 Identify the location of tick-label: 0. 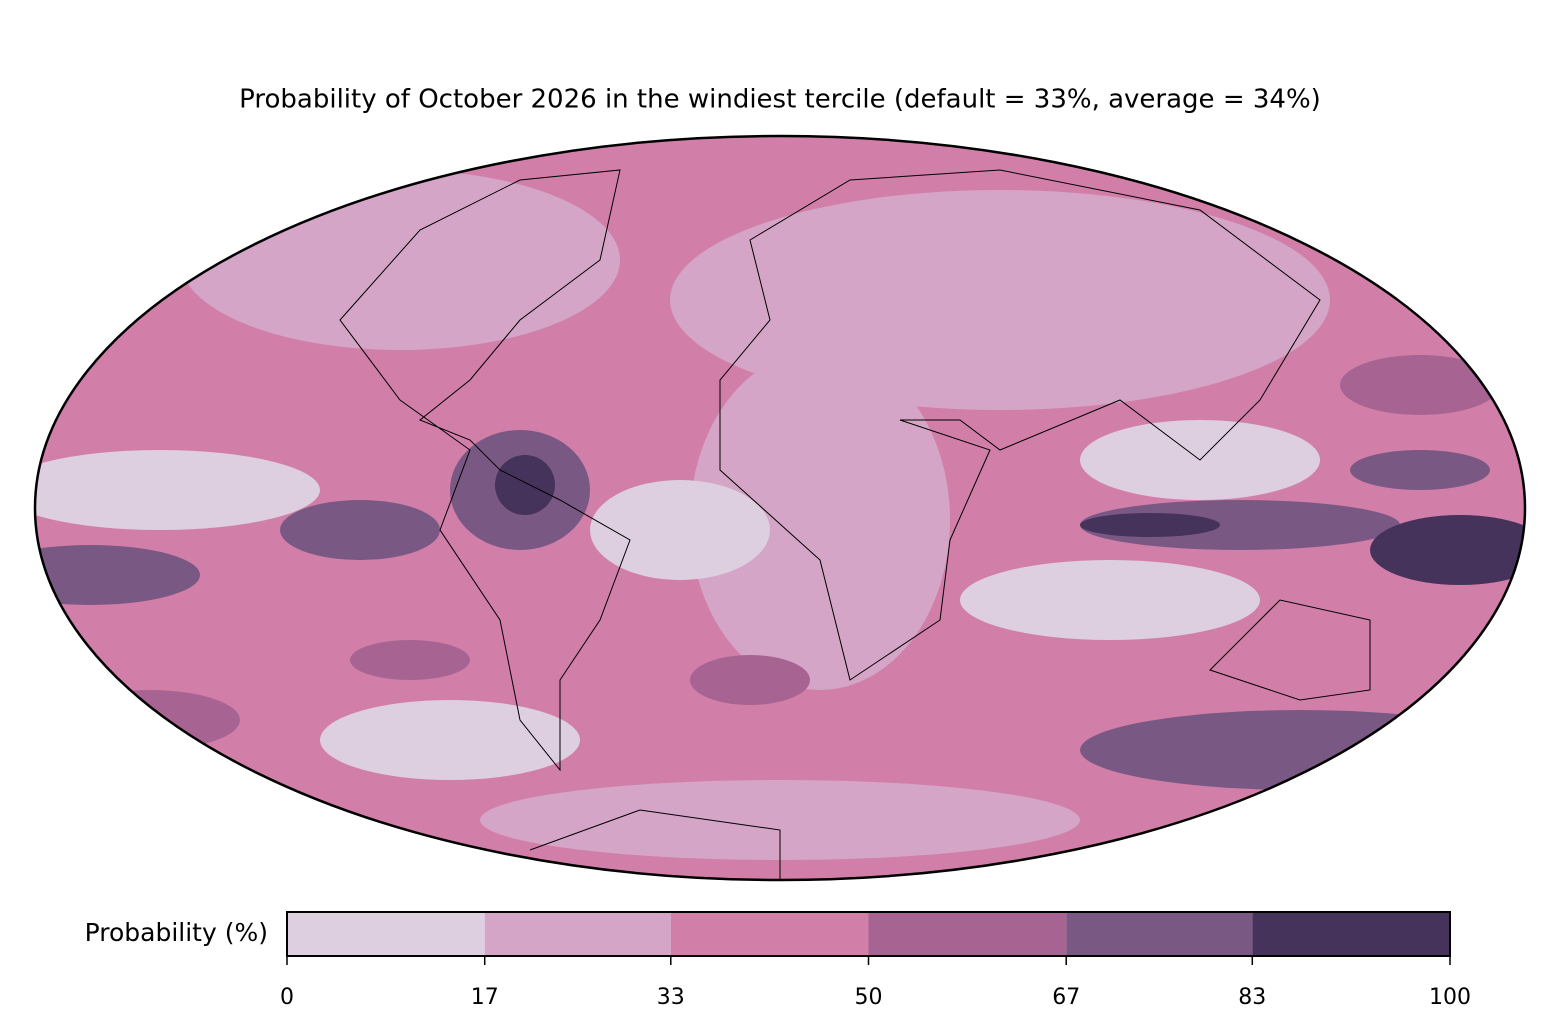
(287, 997).